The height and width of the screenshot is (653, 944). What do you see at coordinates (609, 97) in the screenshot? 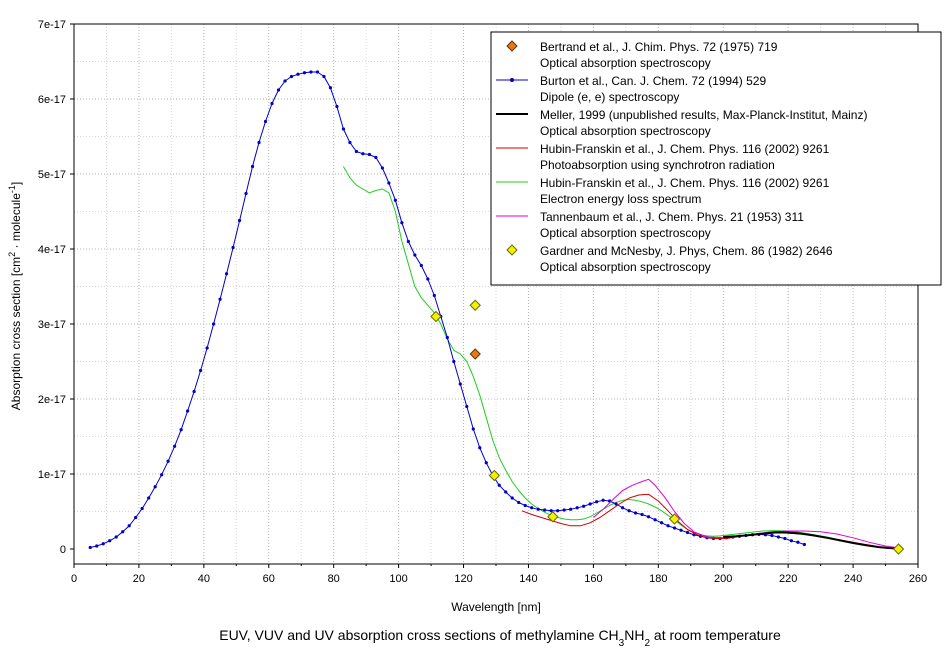
I see `legend-entry-method: Dipole (e, e) spectroscopy` at bounding box center [609, 97].